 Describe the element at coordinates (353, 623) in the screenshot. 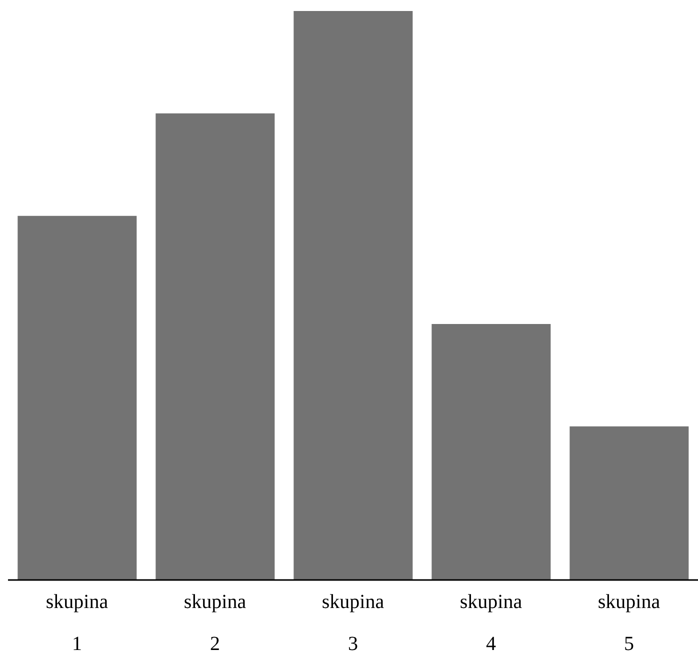

I see `x-tick-label: skupina 3` at that location.